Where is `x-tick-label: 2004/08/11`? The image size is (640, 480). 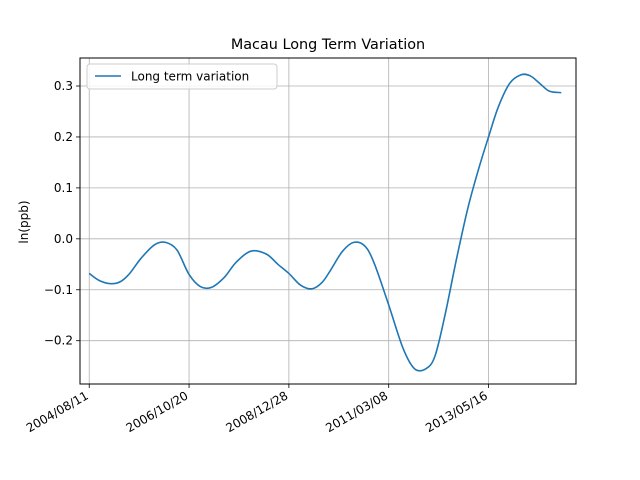 x-tick-label: 2004/08/11 is located at coordinates (57, 411).